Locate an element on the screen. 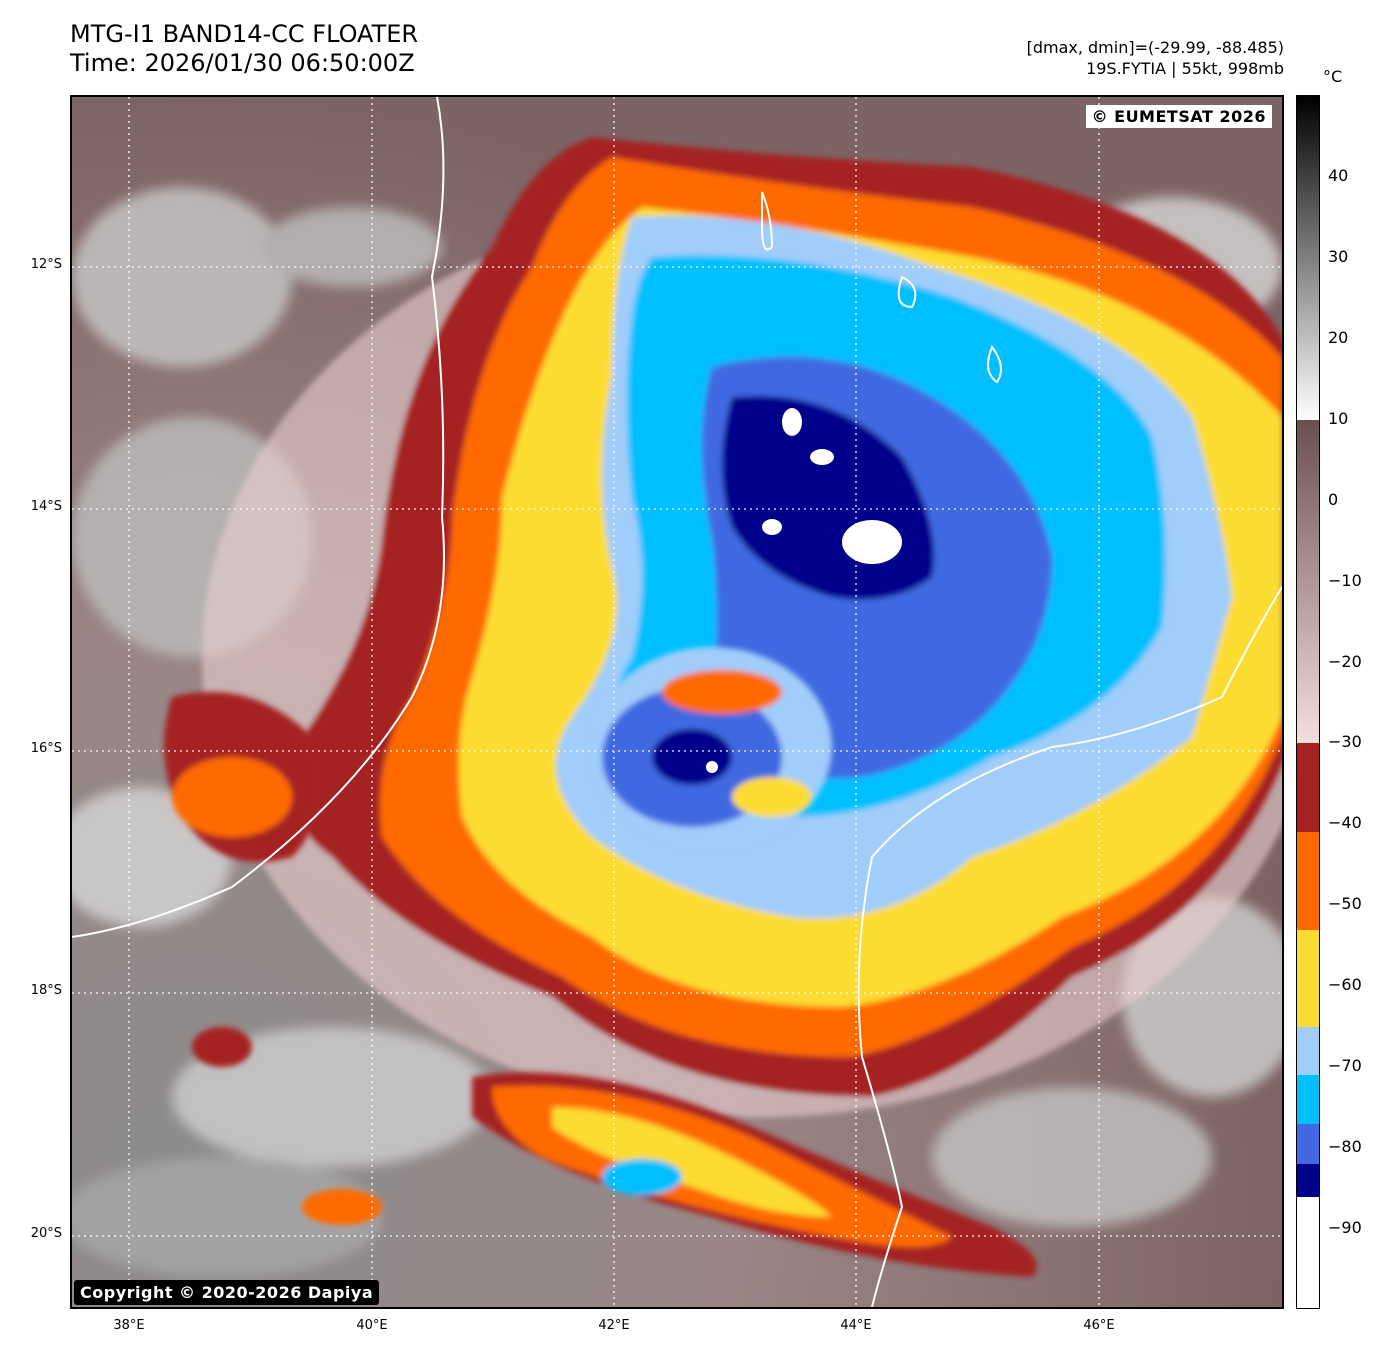 The width and height of the screenshot is (1388, 1359). colorbar-tick-label: 40 is located at coordinates (1338, 175).